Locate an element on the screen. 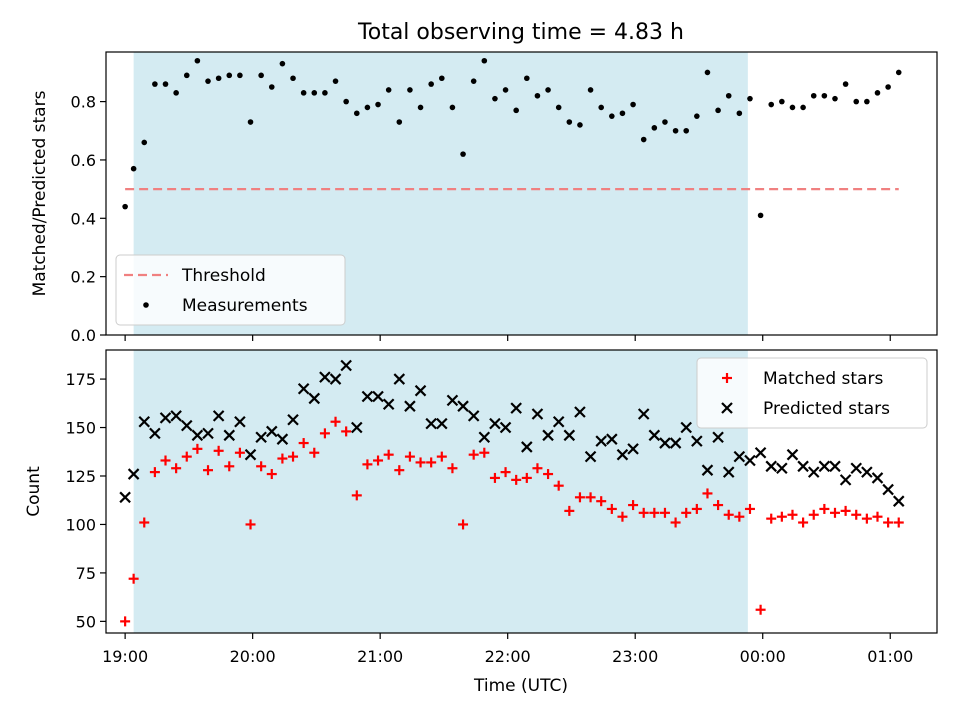 This screenshot has height=720, width=960. y-tick-label: 150 is located at coordinates (80, 428).